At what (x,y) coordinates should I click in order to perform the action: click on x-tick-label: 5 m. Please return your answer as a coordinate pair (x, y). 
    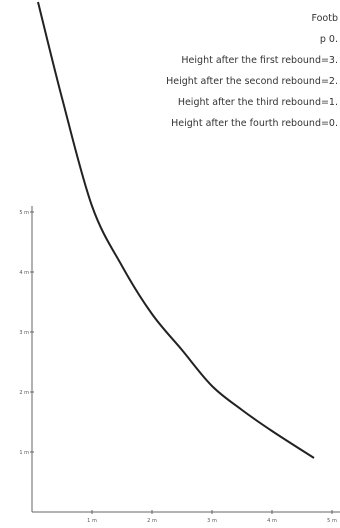
    Looking at the image, I should click on (332, 521).